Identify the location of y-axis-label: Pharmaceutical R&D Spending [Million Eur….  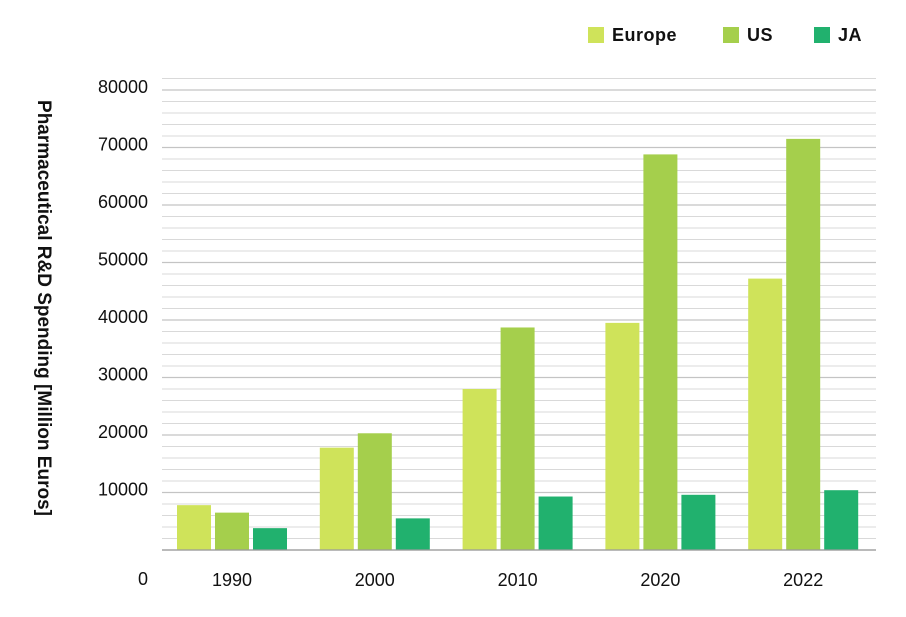
(43, 308).